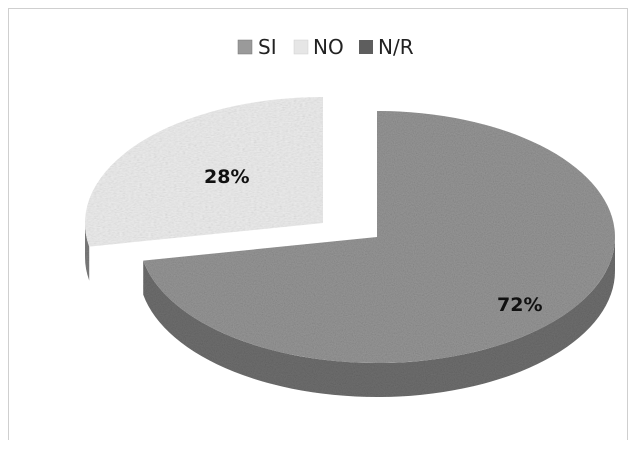 This screenshot has width=637, height=450. What do you see at coordinates (366, 47) in the screenshot?
I see `legend-swatch-nr` at bounding box center [366, 47].